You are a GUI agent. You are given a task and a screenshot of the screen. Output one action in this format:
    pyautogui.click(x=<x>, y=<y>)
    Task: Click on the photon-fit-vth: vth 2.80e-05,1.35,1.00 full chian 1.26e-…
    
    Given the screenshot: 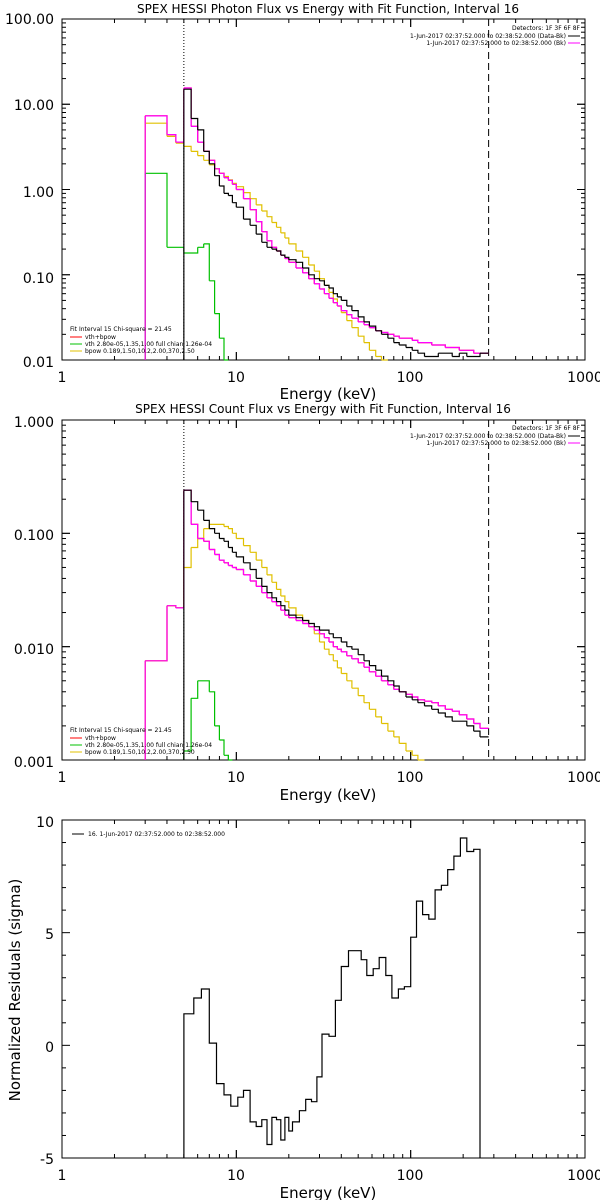 What is the action you would take?
    pyautogui.click(x=148, y=344)
    